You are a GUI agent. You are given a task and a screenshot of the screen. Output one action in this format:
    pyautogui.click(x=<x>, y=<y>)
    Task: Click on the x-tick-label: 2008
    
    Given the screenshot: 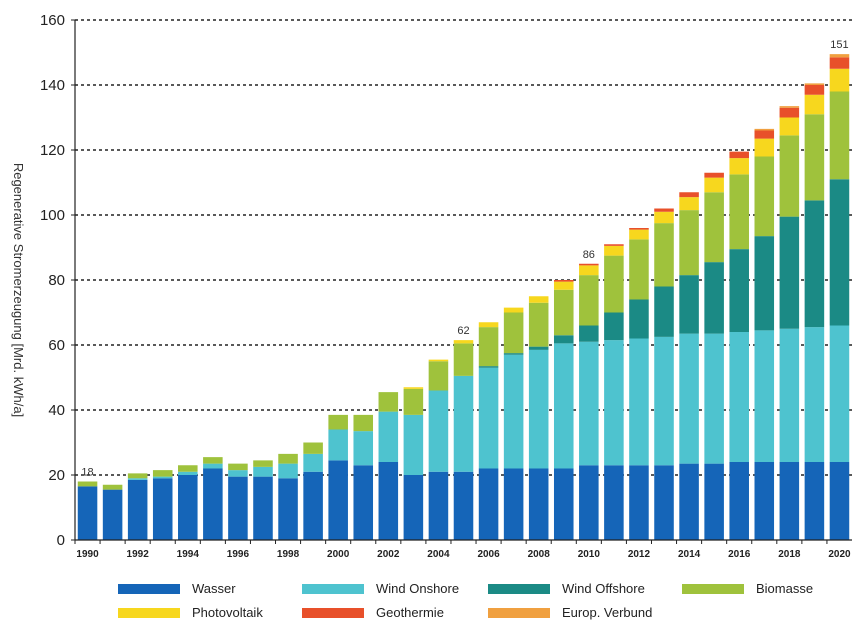 What is the action you would take?
    pyautogui.click(x=539, y=554)
    